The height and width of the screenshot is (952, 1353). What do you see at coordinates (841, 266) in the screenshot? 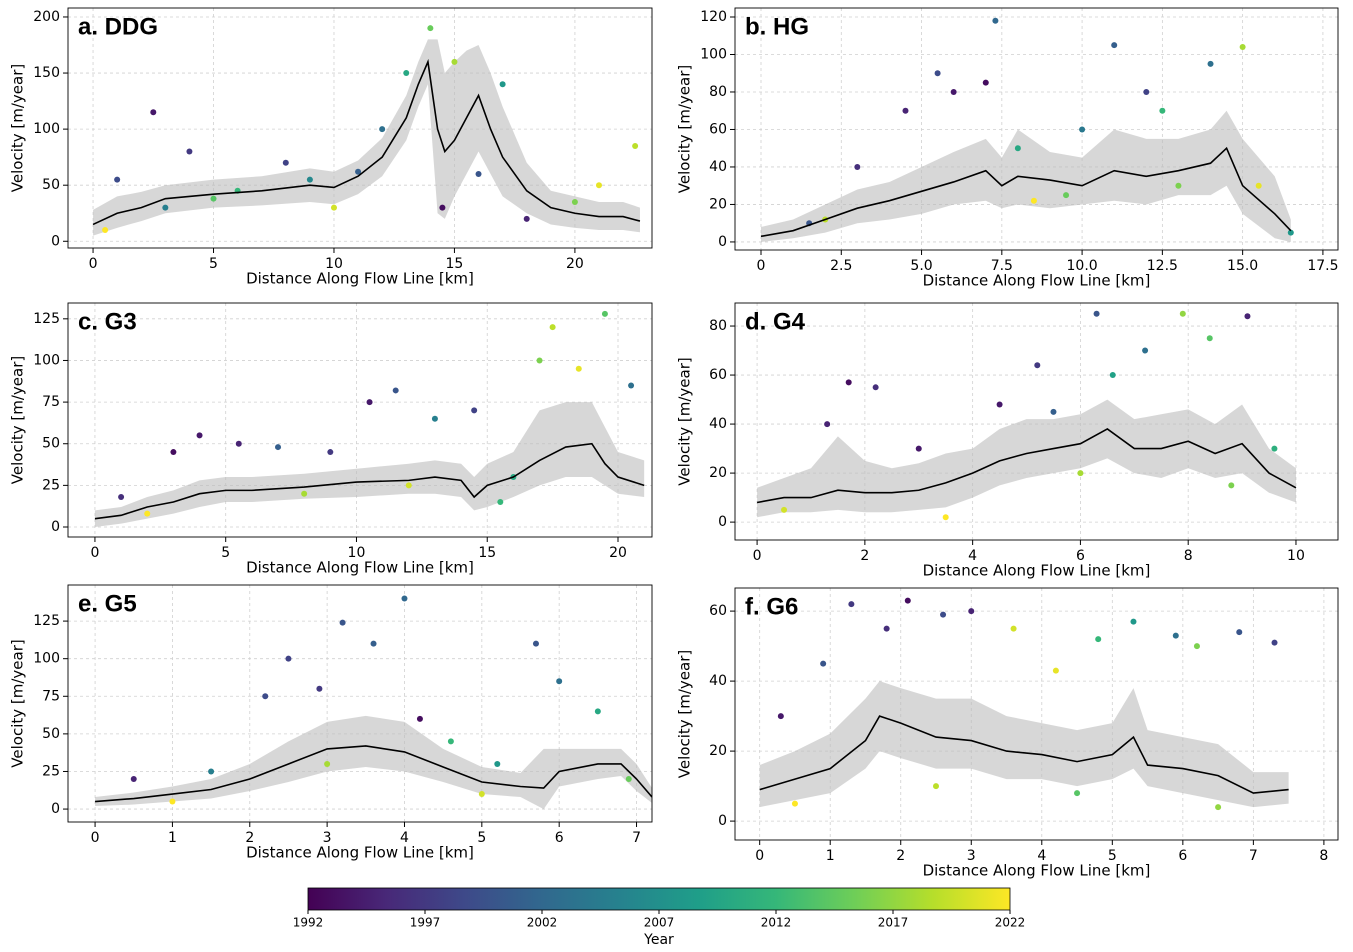
I see `x-tick-label: 2.5` at bounding box center [841, 266].